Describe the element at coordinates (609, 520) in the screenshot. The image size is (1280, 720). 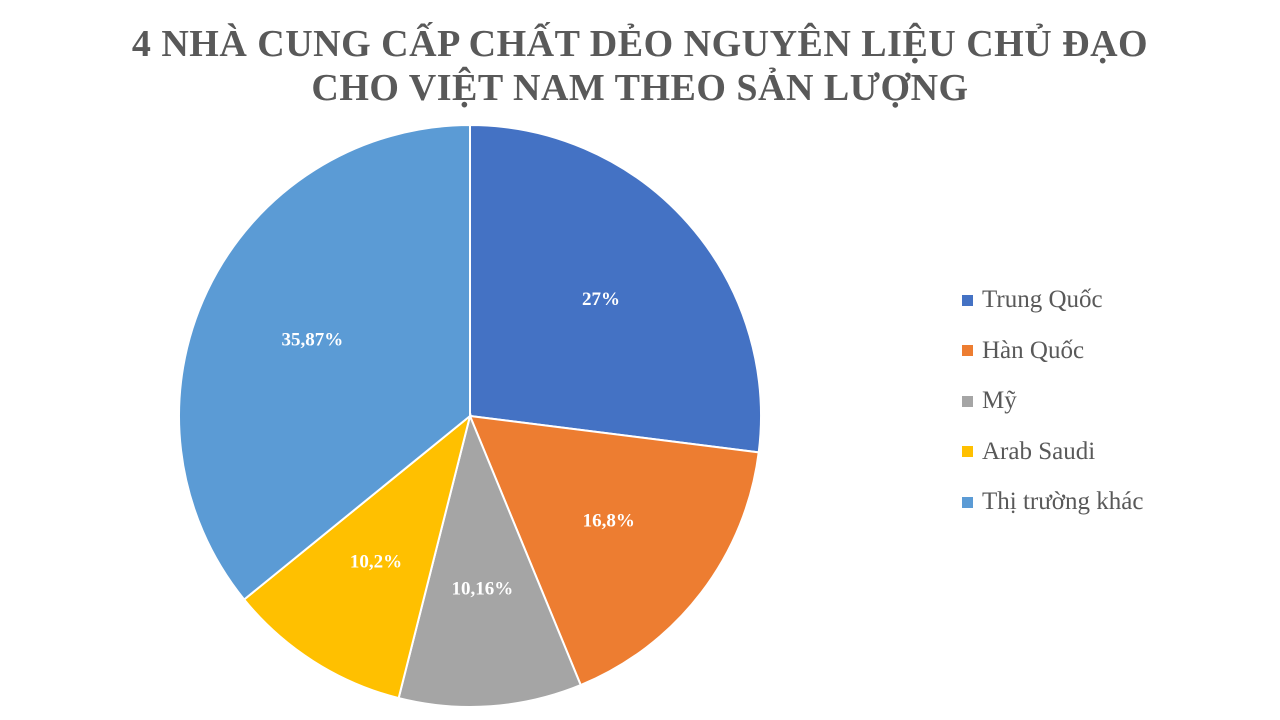
I see `data-label-1: 16,8%` at that location.